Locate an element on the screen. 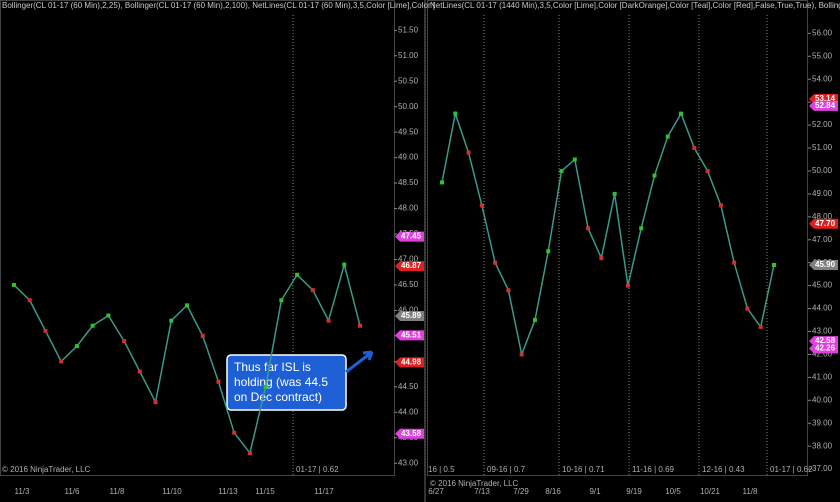 Image resolution: width=840 pixels, height=502 pixels. x-tick-label: 8/16 is located at coordinates (553, 491).